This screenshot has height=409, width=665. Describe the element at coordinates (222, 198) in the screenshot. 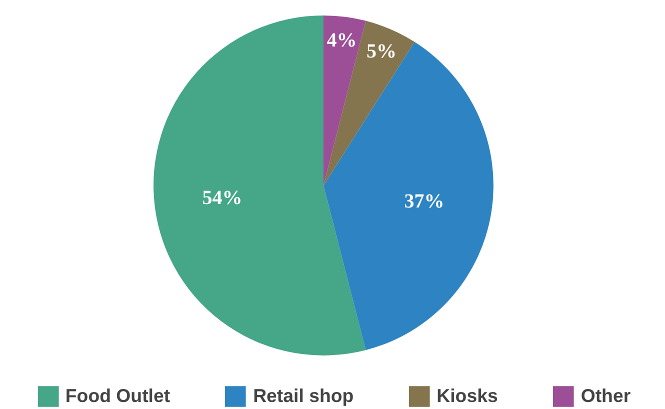

I see `data-label: 54%` at that location.